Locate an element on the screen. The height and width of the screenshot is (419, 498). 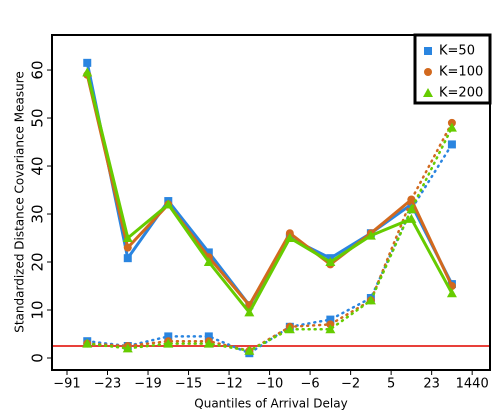
legend-label: K=200 is located at coordinates (461, 93).